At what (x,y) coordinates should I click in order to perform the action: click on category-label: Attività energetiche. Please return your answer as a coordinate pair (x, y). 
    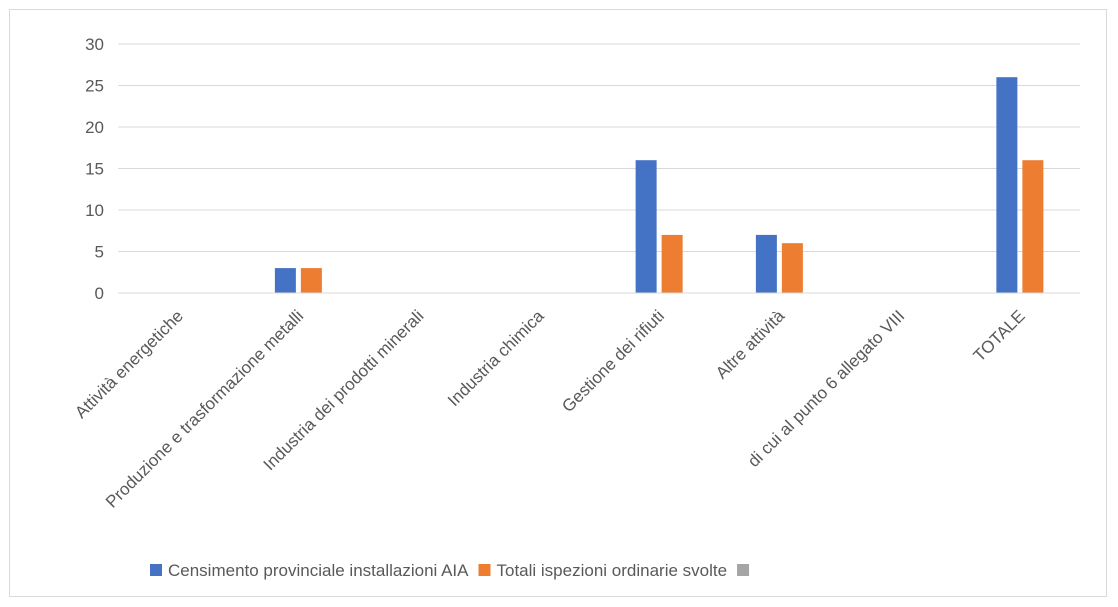
    Looking at the image, I should click on (129, 364).